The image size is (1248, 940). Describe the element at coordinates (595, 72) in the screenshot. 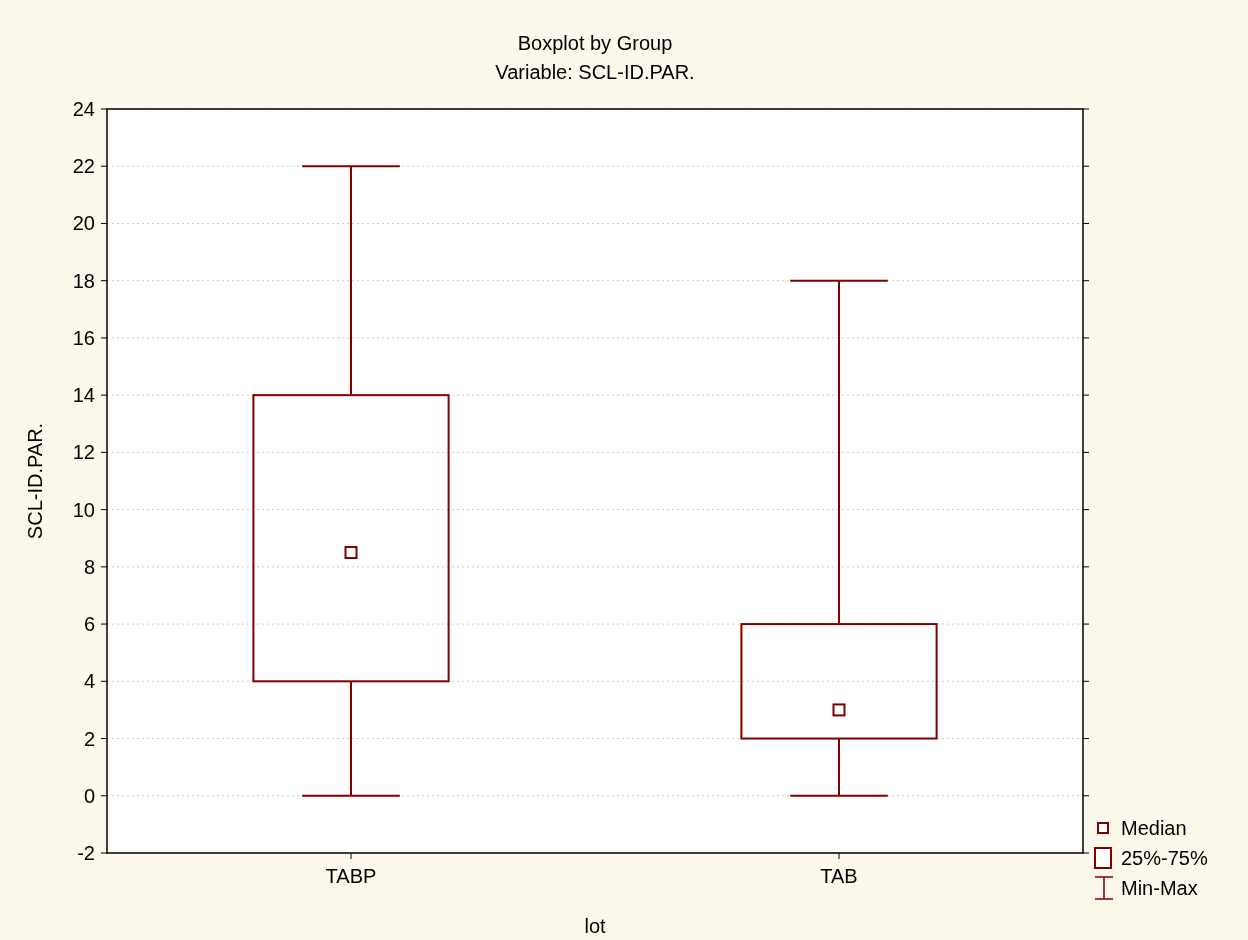

I see `chart-subtitle: Variable: SCL-ID.PAR.` at that location.